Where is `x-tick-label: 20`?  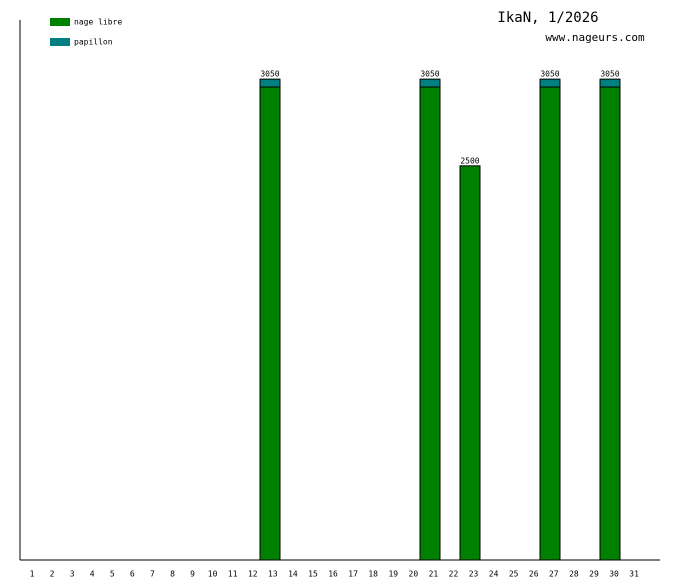
x-tick-label: 20 is located at coordinates (414, 574).